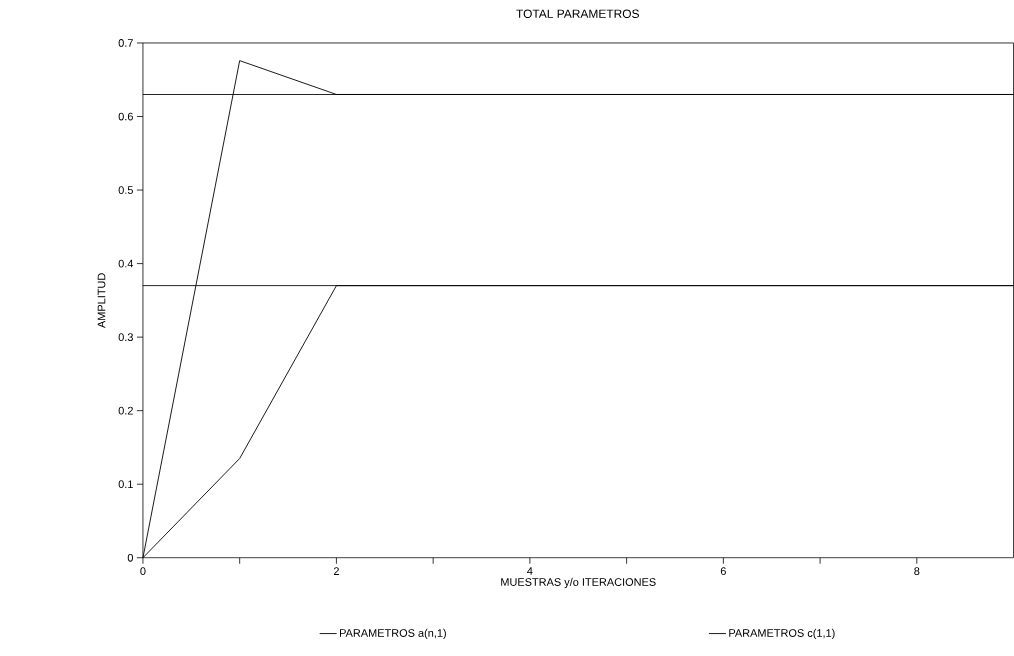  I want to click on y-tick-label: 0.2, so click(125, 410).